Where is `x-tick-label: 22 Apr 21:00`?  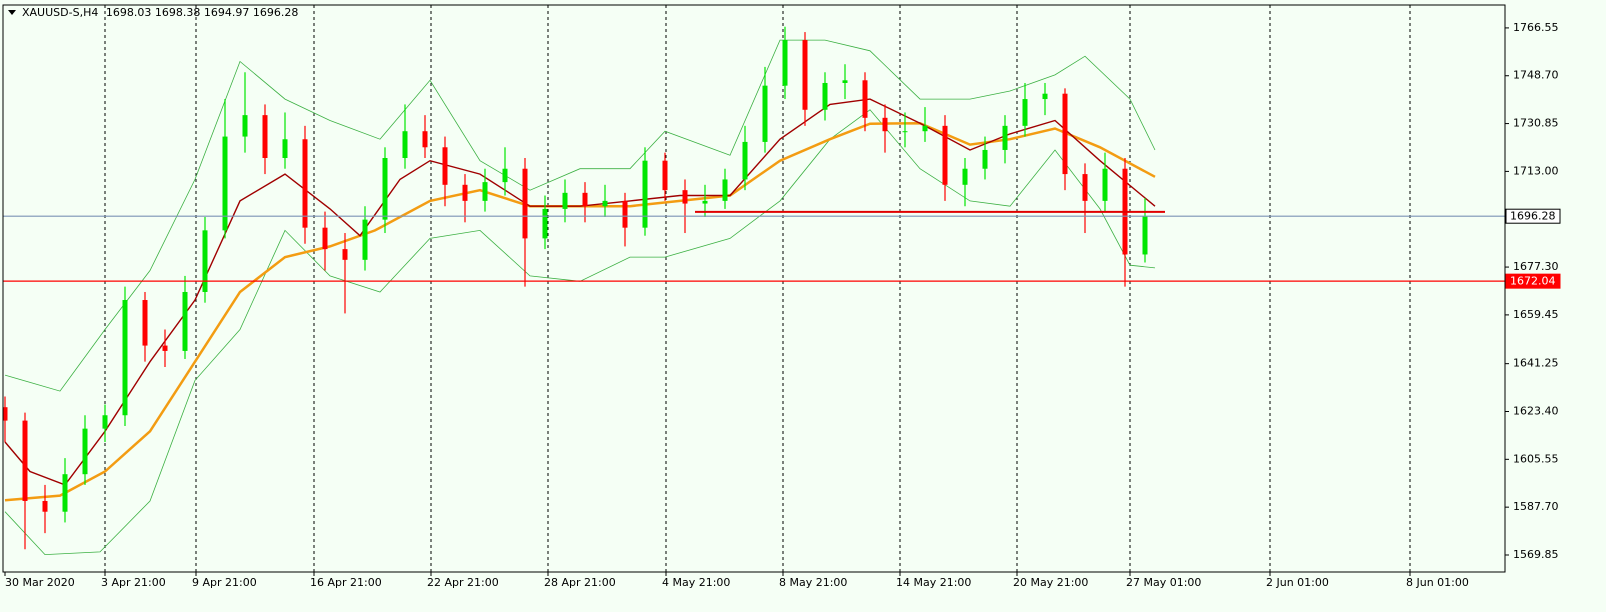 x-tick-label: 22 Apr 21:00 is located at coordinates (463, 582).